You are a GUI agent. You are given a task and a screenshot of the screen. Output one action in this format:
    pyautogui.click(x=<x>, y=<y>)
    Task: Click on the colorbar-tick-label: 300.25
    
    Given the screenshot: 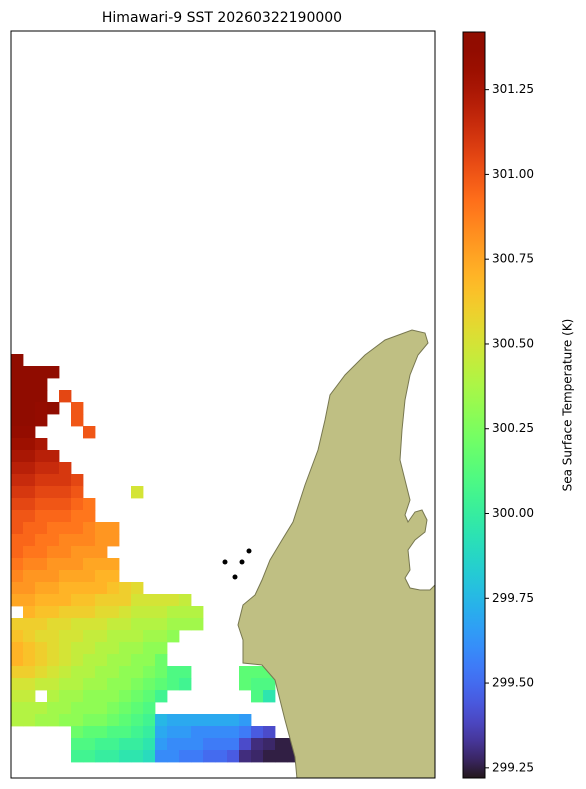 What is the action you would take?
    pyautogui.click(x=513, y=428)
    